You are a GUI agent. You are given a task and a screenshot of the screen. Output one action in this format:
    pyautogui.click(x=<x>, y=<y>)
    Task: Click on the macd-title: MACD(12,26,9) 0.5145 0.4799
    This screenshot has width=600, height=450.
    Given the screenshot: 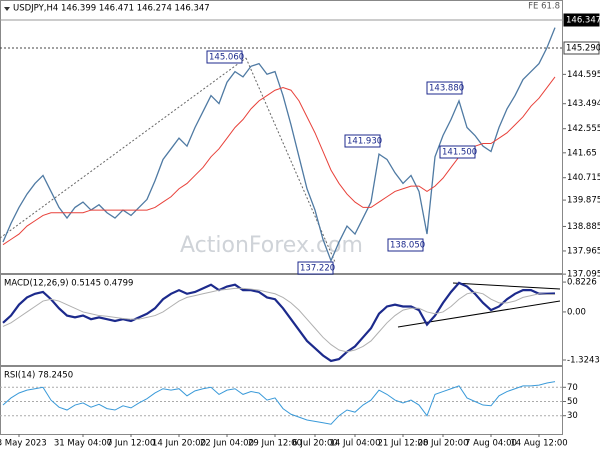 What is the action you would take?
    pyautogui.click(x=68, y=284)
    